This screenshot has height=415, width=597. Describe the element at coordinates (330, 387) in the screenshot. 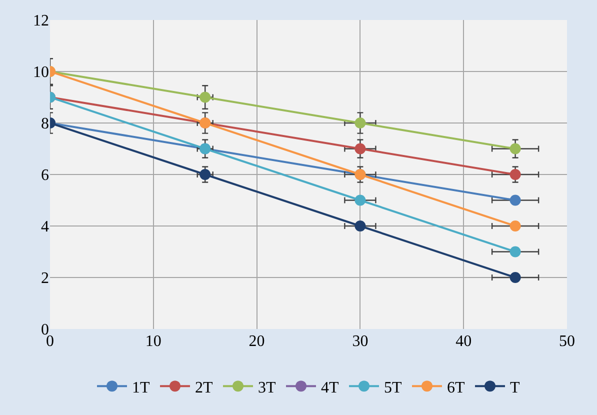

I see `legend-label: 4T` at that location.